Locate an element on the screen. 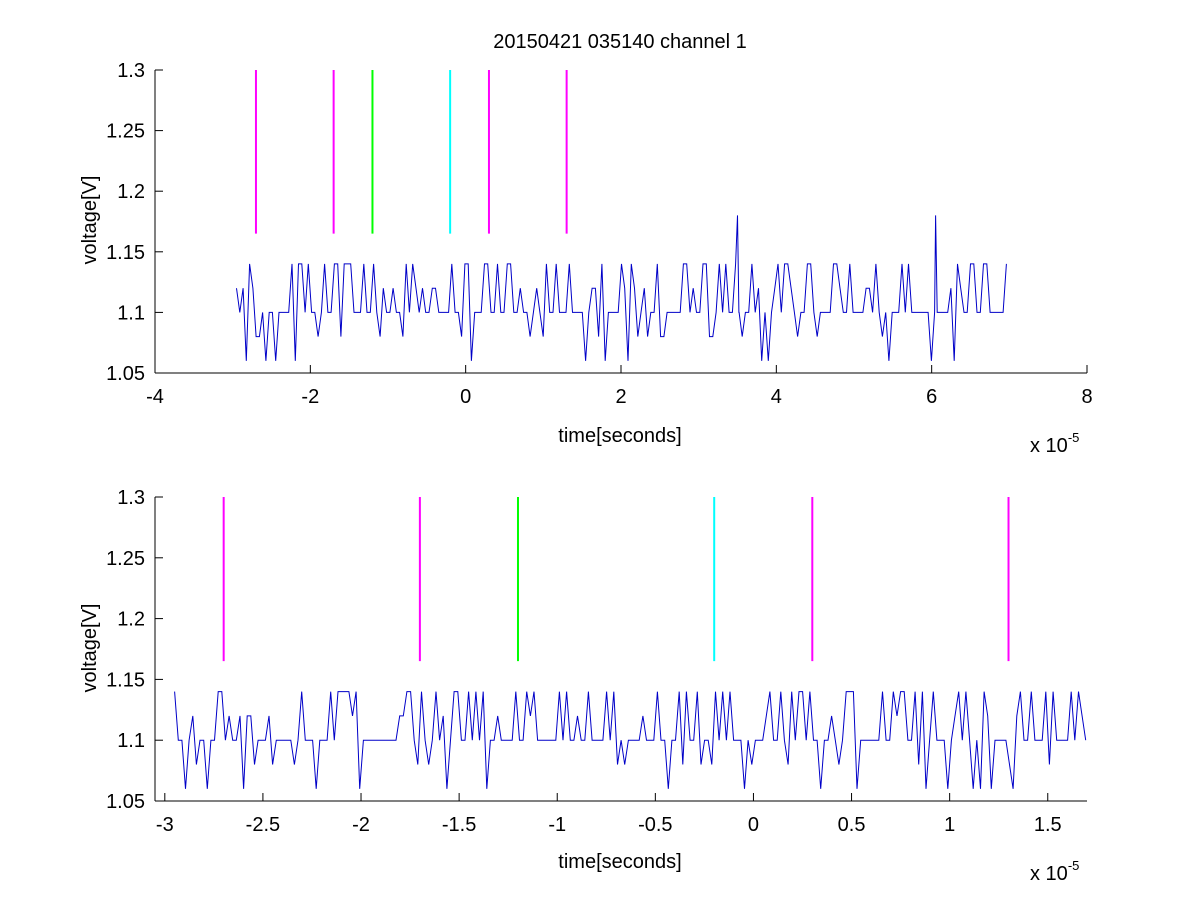 The image size is (1200, 901). bottom-plot-y-tick-label: 1.1 is located at coordinates (131, 741).